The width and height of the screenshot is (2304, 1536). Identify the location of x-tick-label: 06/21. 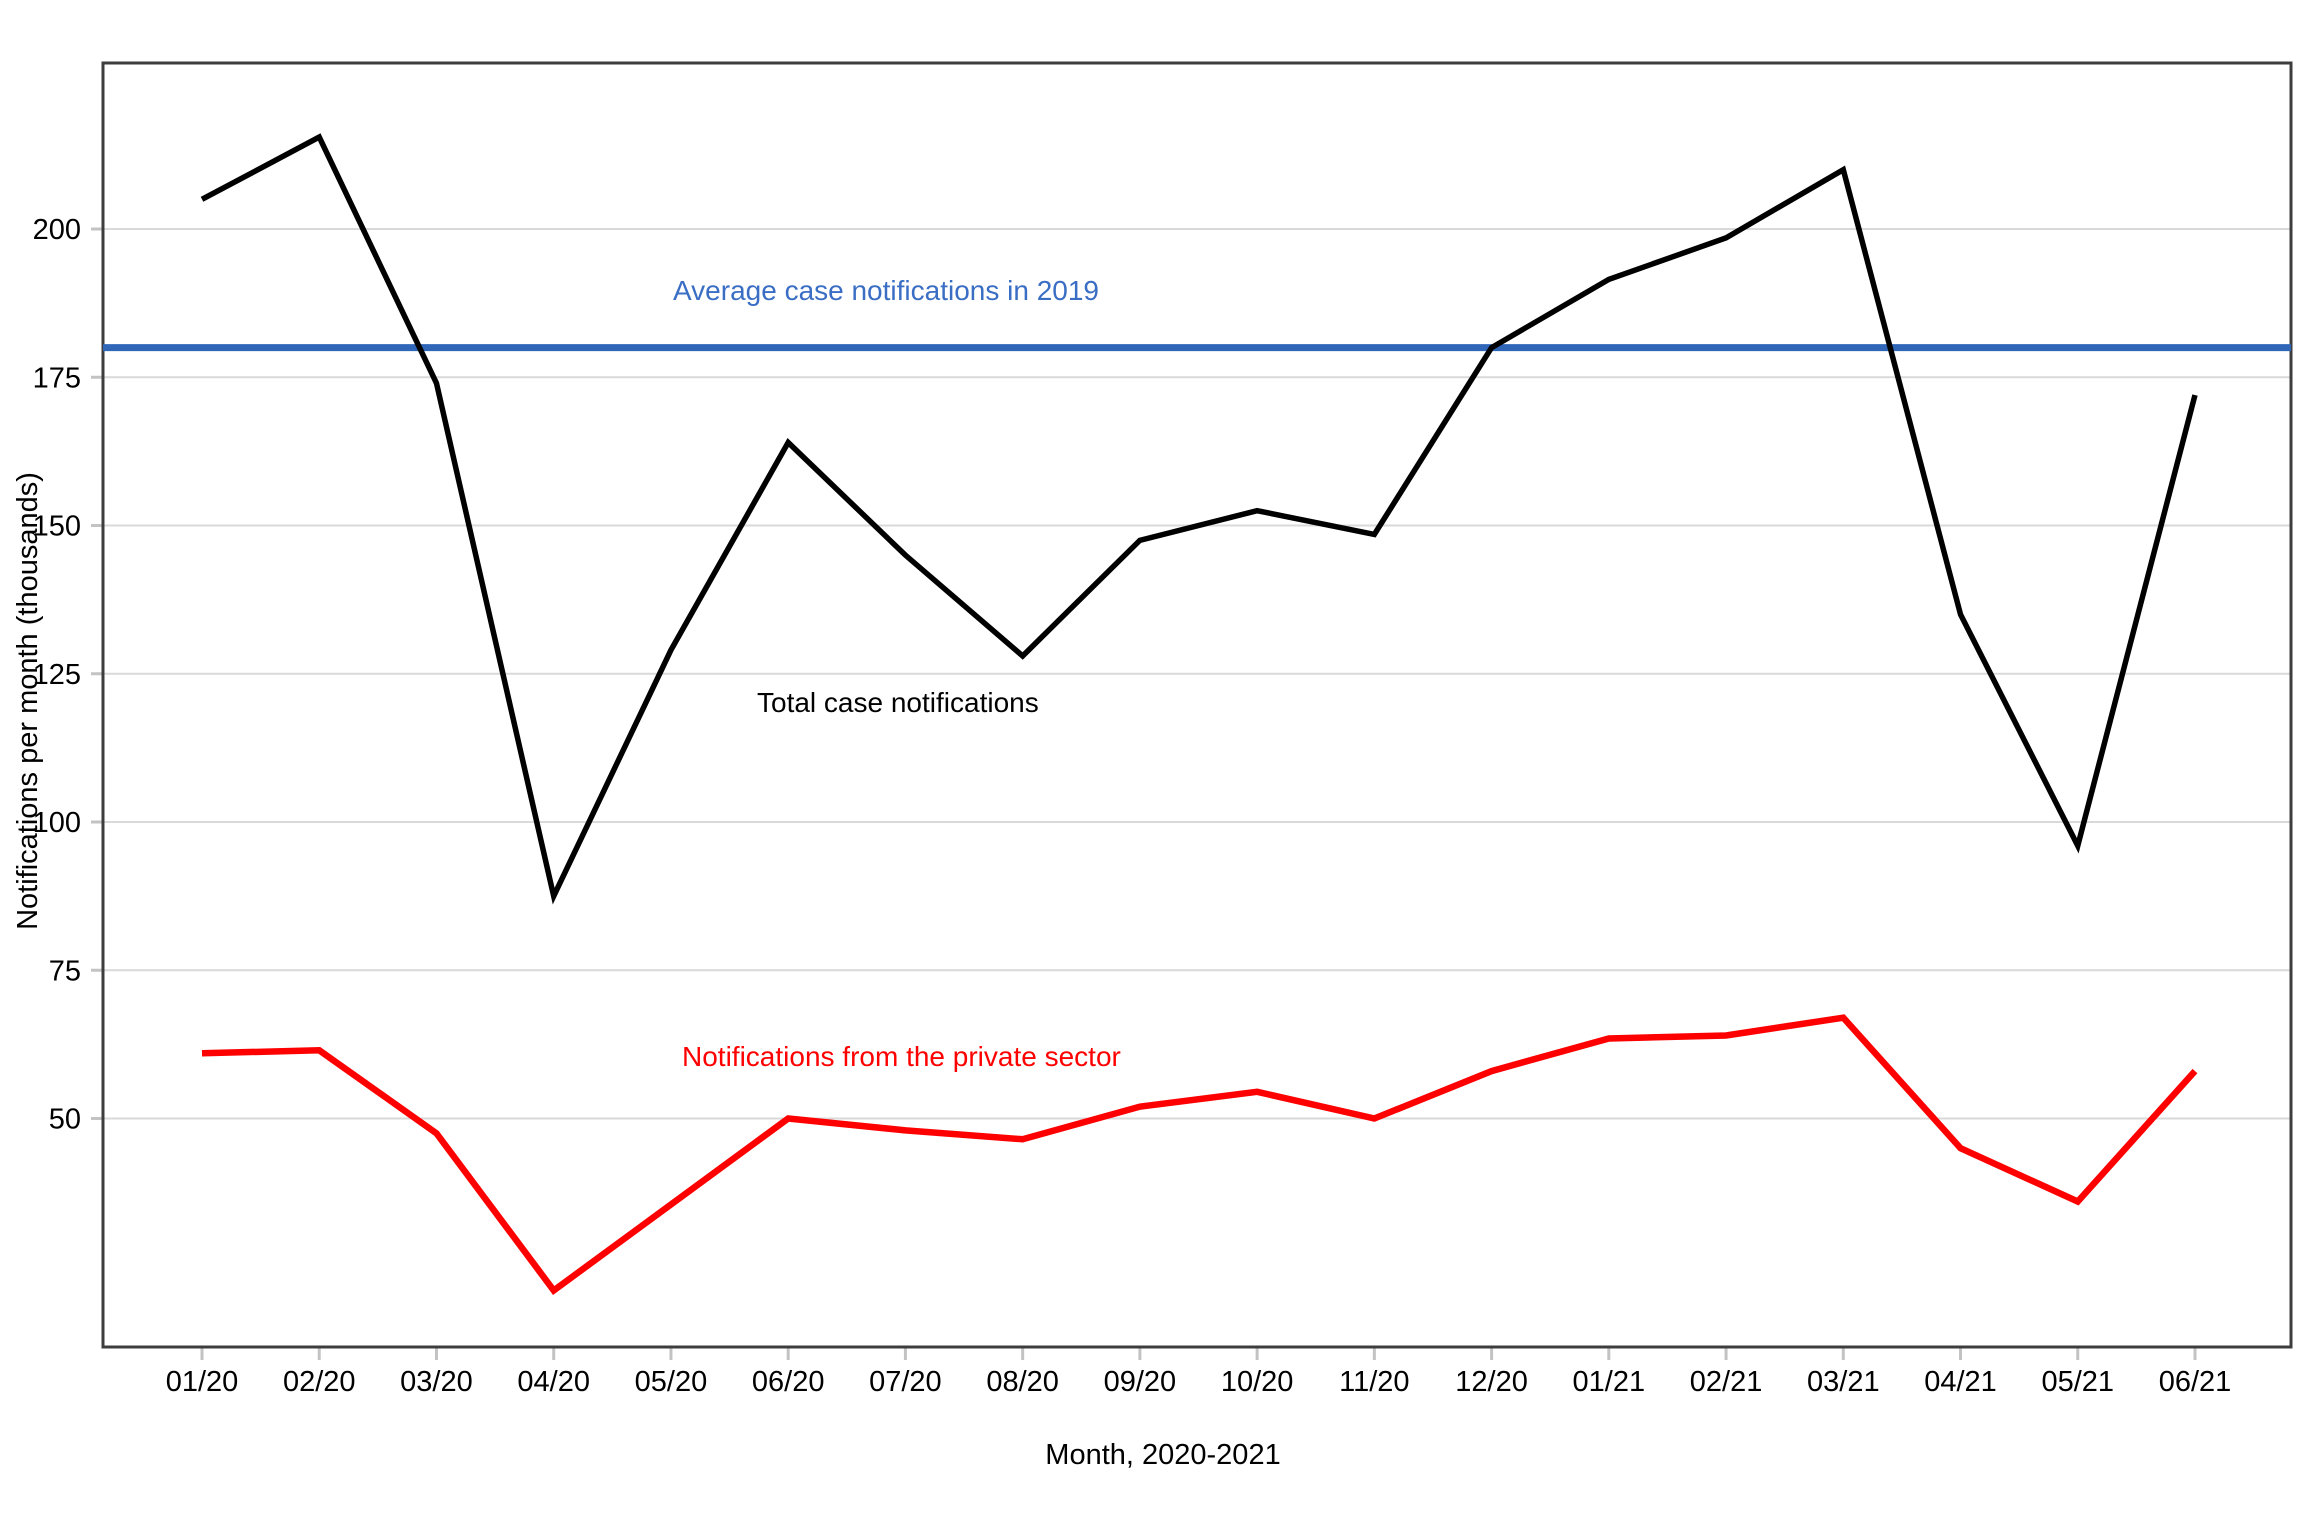
(2195, 1382).